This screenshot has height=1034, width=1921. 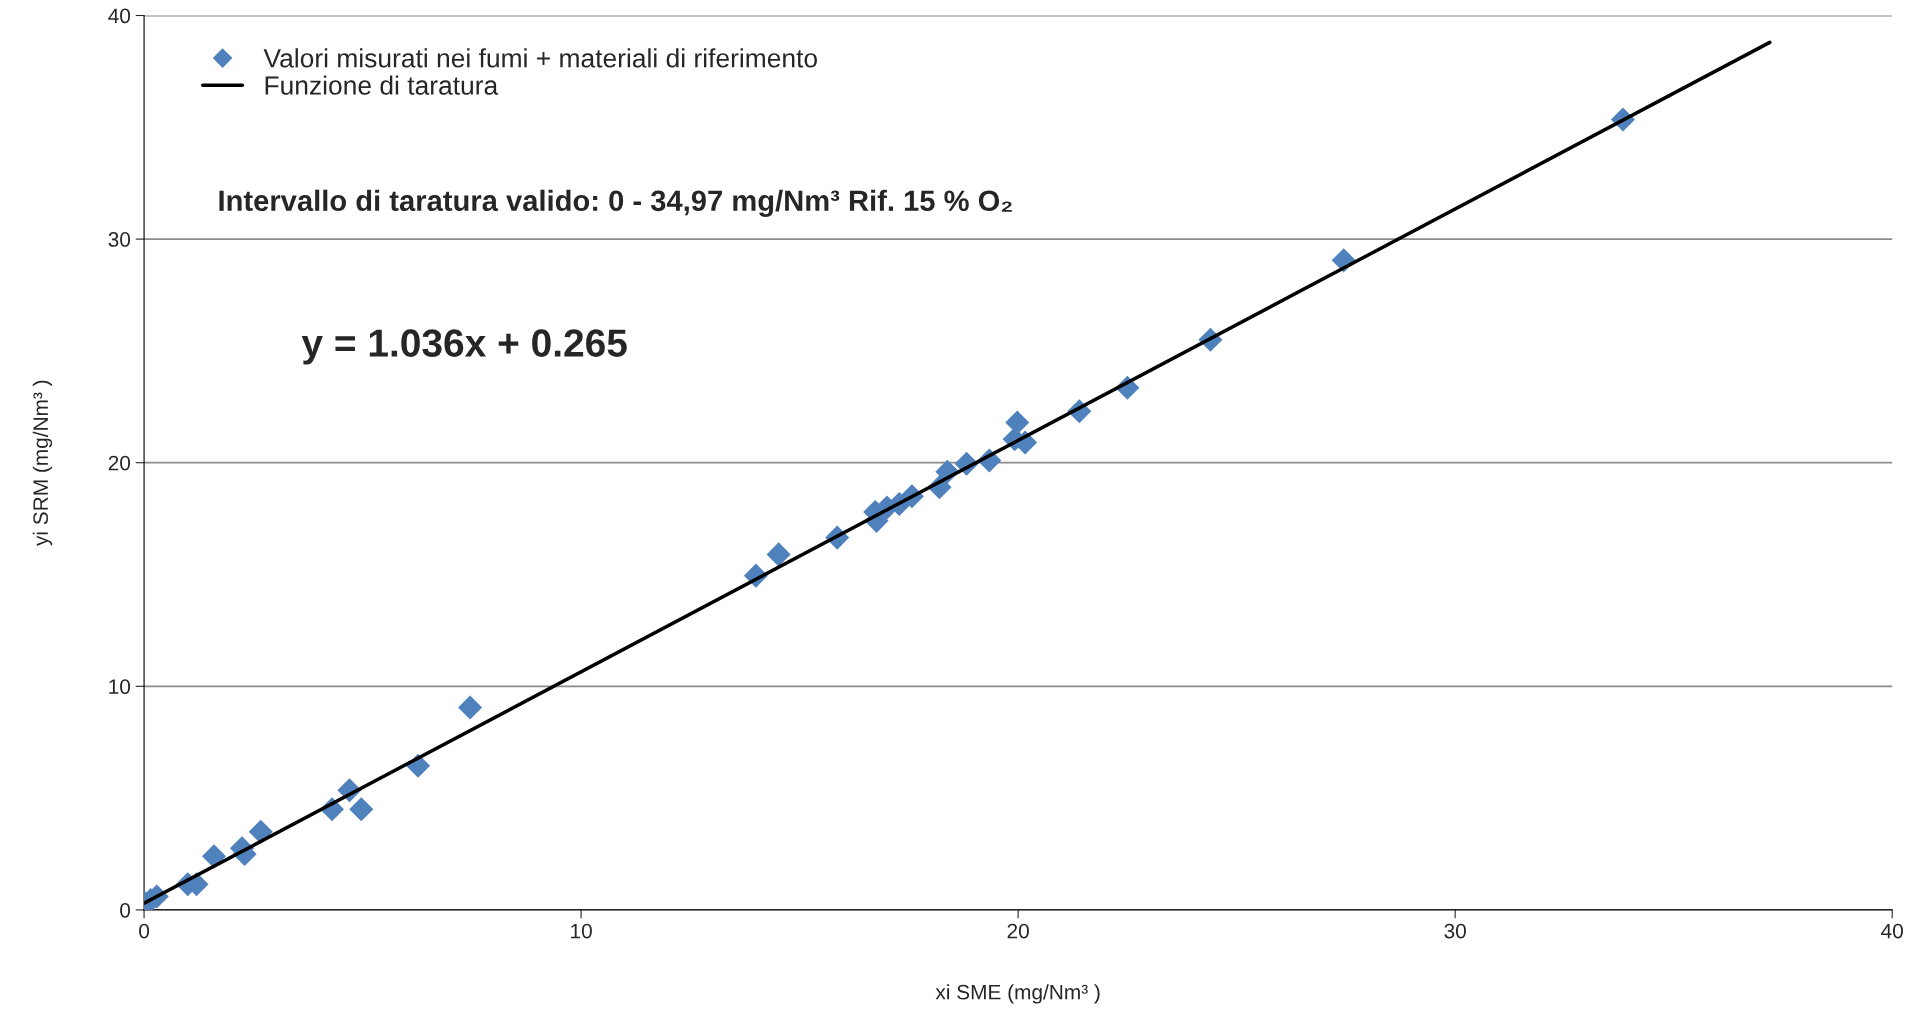 I want to click on x-tick-label: 0, so click(x=144, y=931).